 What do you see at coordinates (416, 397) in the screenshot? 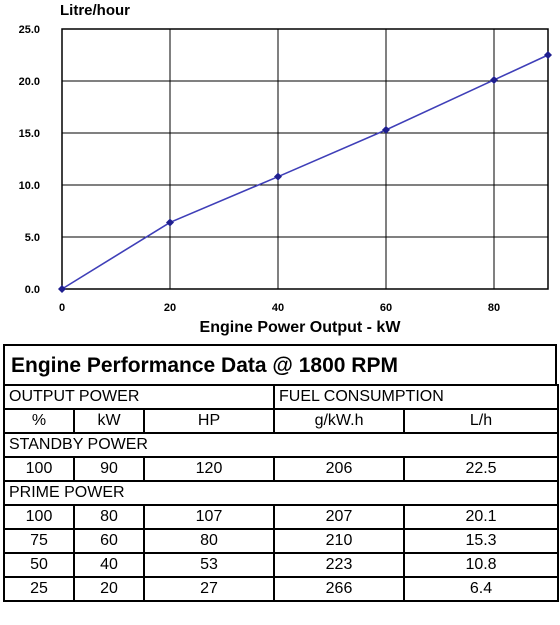
I see `fuel-consumption-header: FUEL CONSUMPTION` at bounding box center [416, 397].